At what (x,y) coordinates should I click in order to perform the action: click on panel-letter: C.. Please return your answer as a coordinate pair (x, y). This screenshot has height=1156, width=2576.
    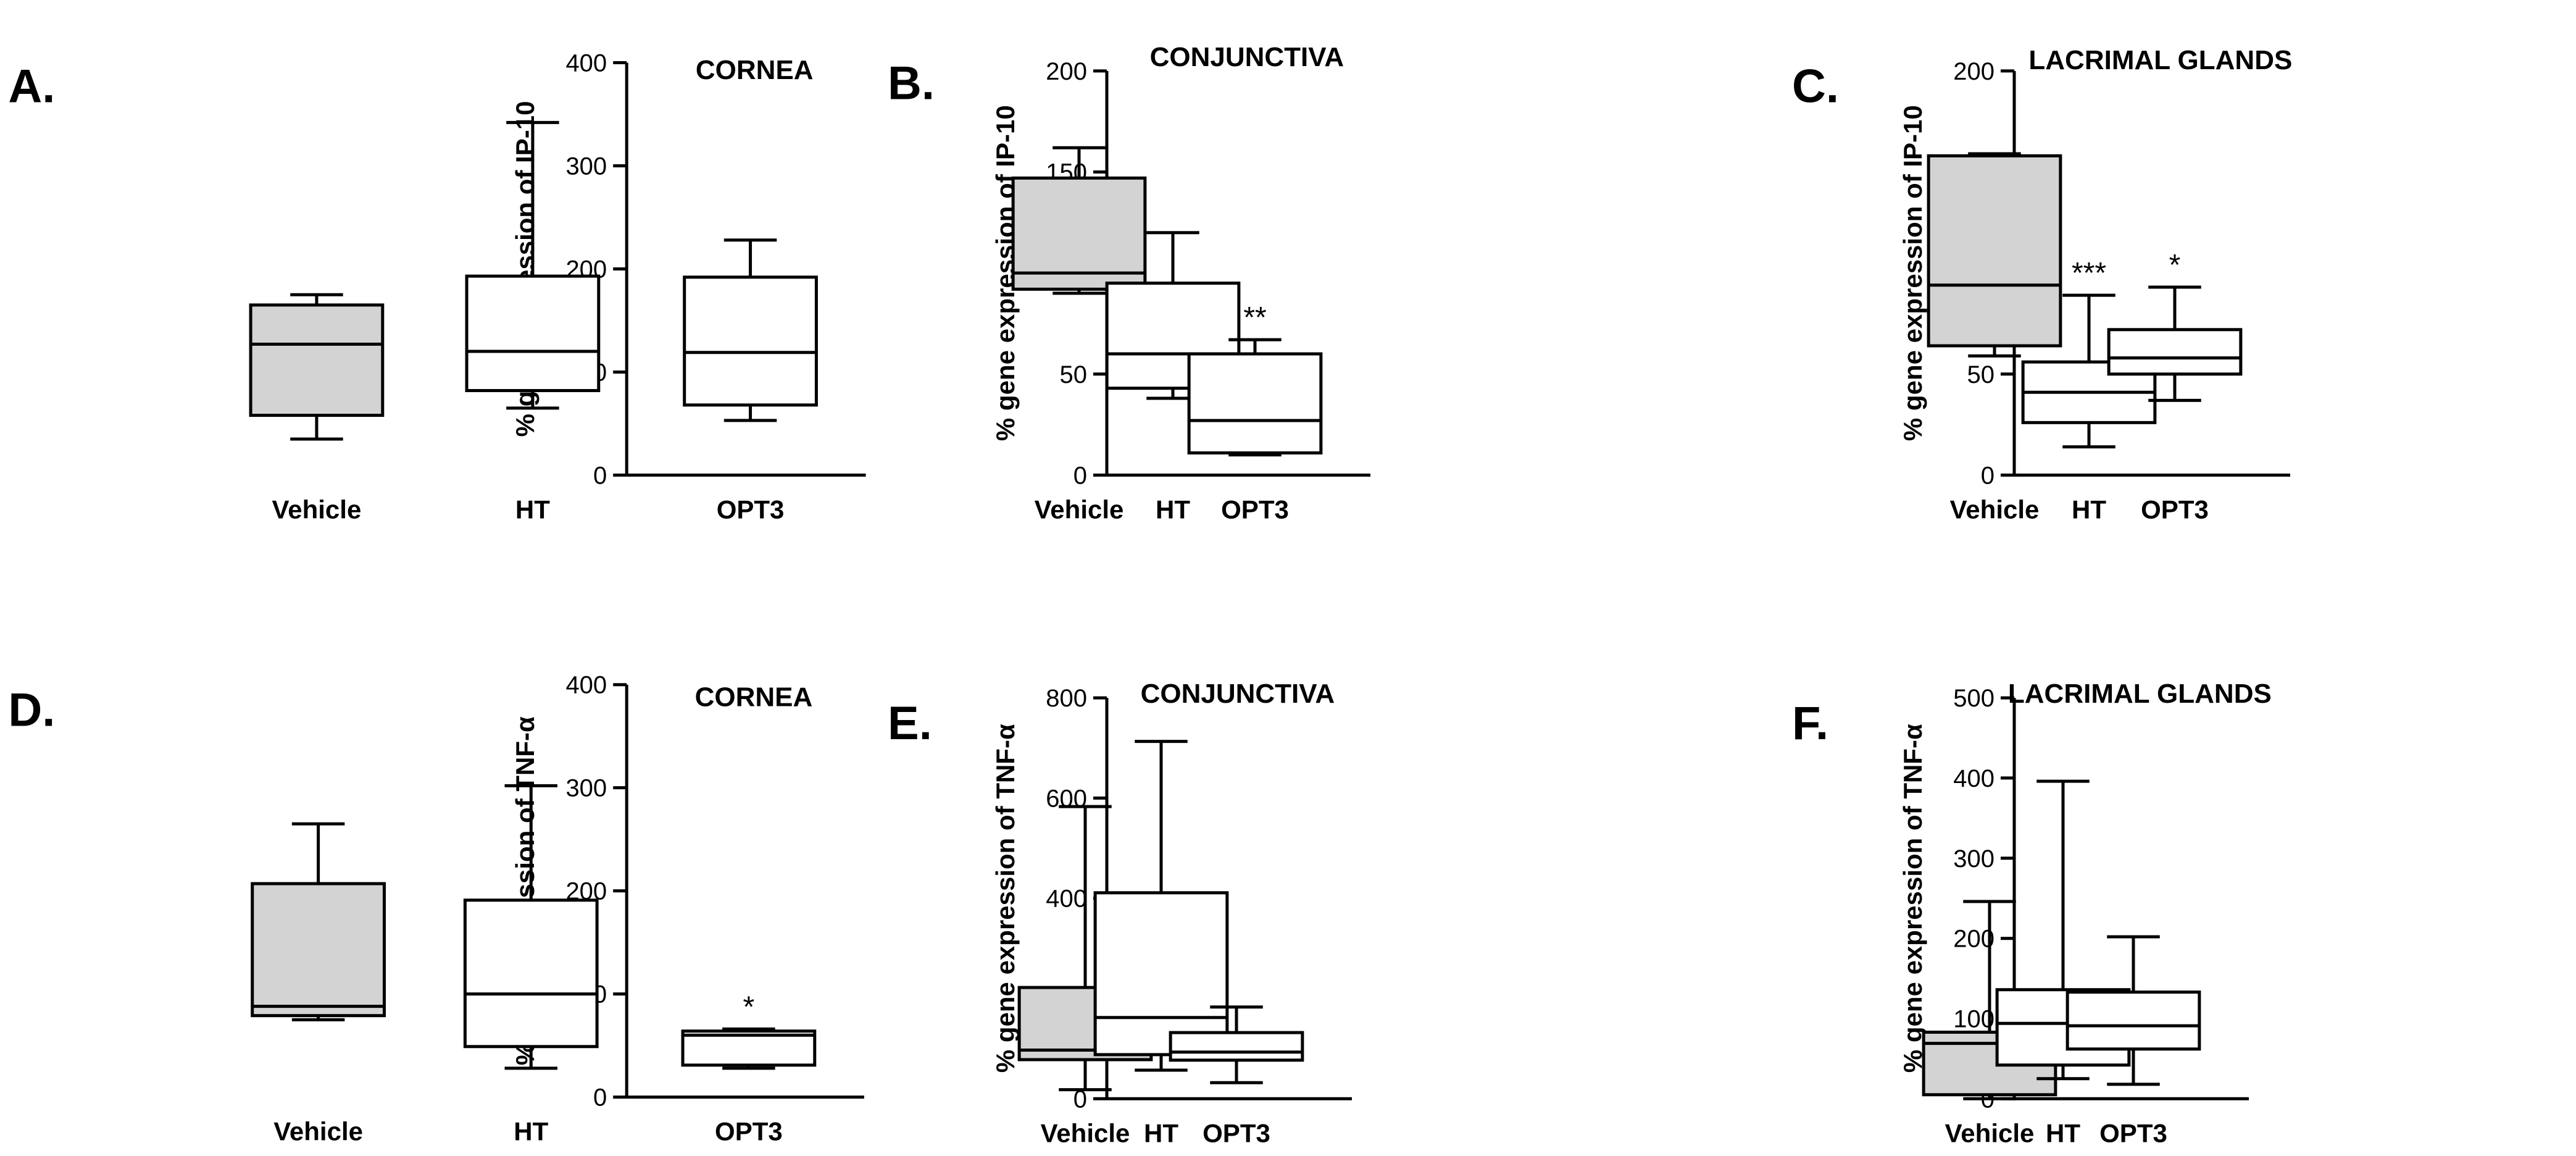
    Looking at the image, I should click on (1815, 87).